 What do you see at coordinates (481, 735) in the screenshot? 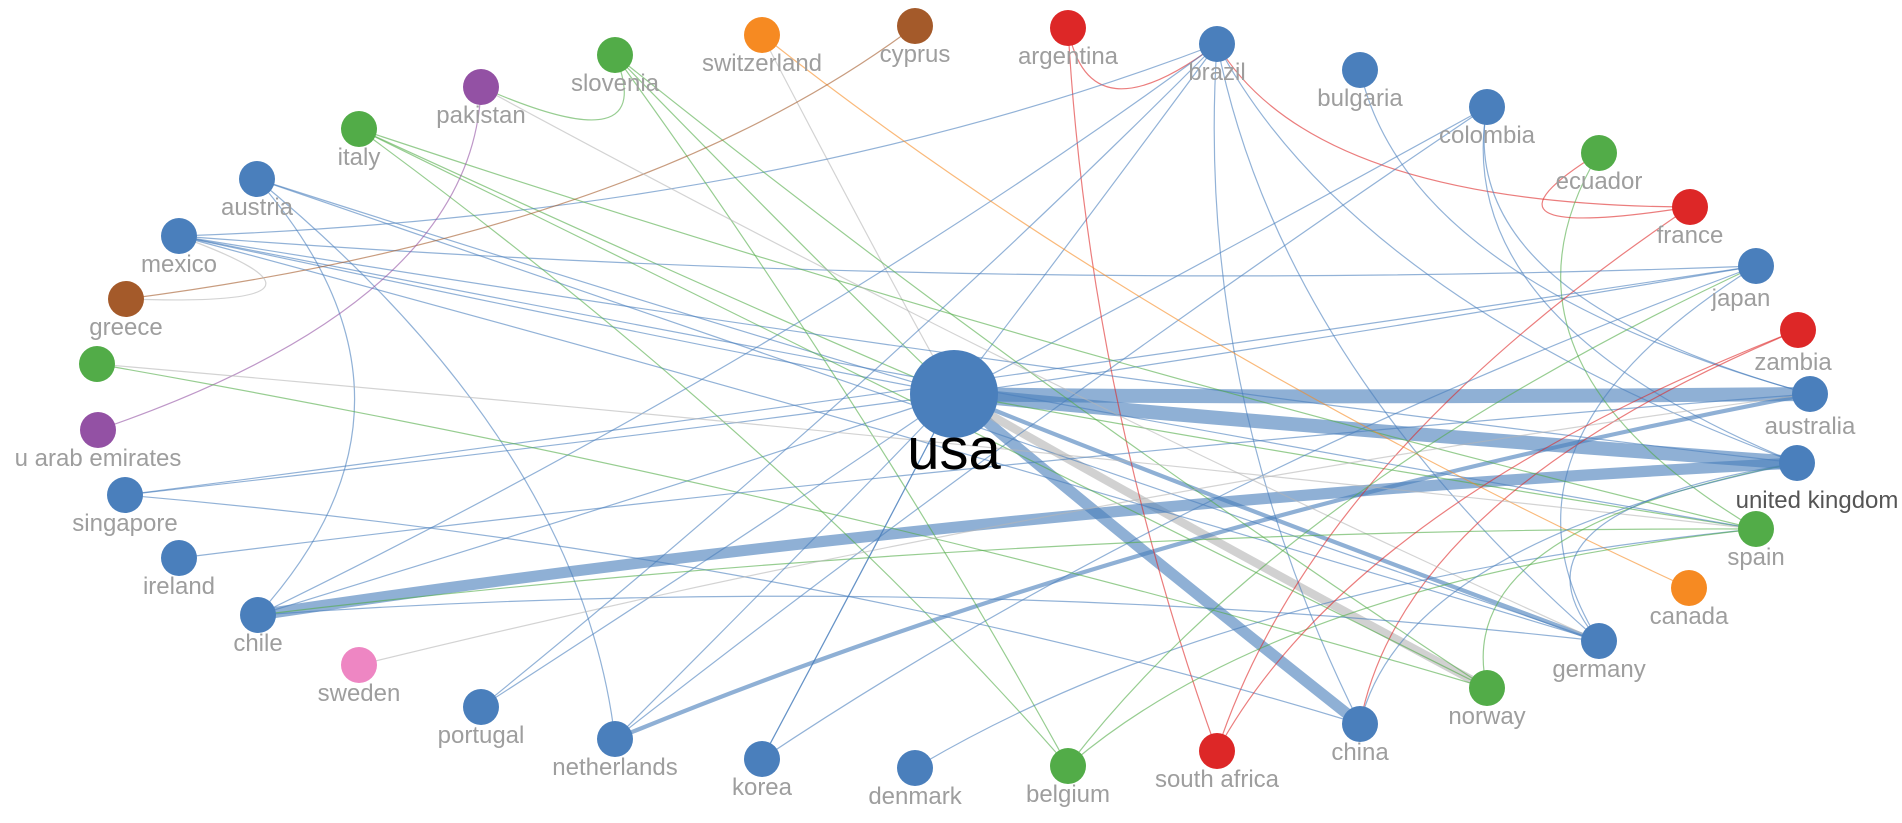
I see `label-portugal: portugal` at bounding box center [481, 735].